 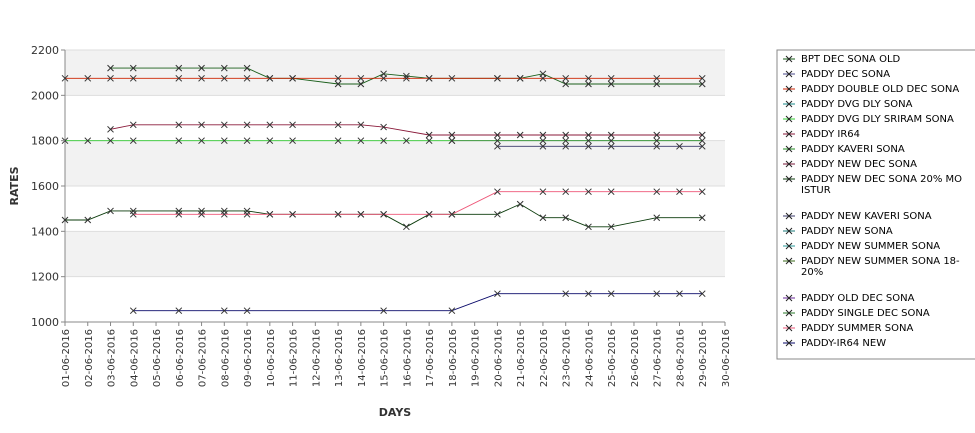 What do you see at coordinates (157, 358) in the screenshot?
I see `x-tick-label: 05-06-2016` at bounding box center [157, 358].